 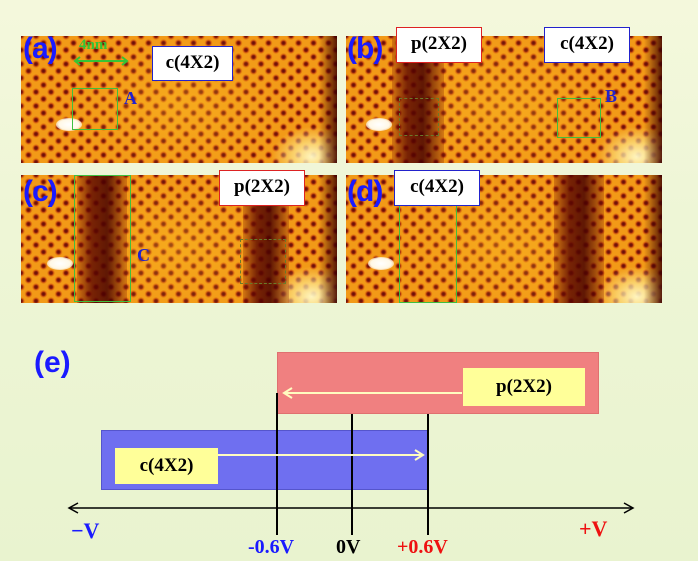 What do you see at coordinates (101, 61) in the screenshot?
I see `scale-bar` at bounding box center [101, 61].